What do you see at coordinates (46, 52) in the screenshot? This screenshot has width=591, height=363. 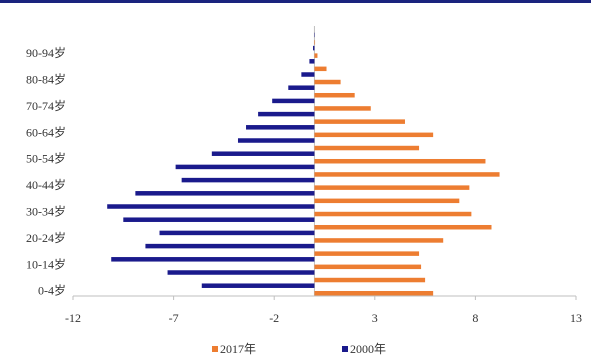 I see `y-tick-label: 90-94岁` at bounding box center [46, 52].